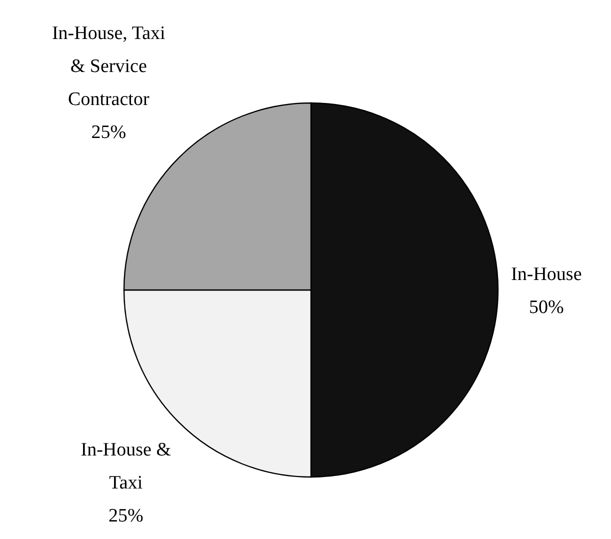  What do you see at coordinates (546, 307) in the screenshot?
I see `data-label: 50%` at bounding box center [546, 307].